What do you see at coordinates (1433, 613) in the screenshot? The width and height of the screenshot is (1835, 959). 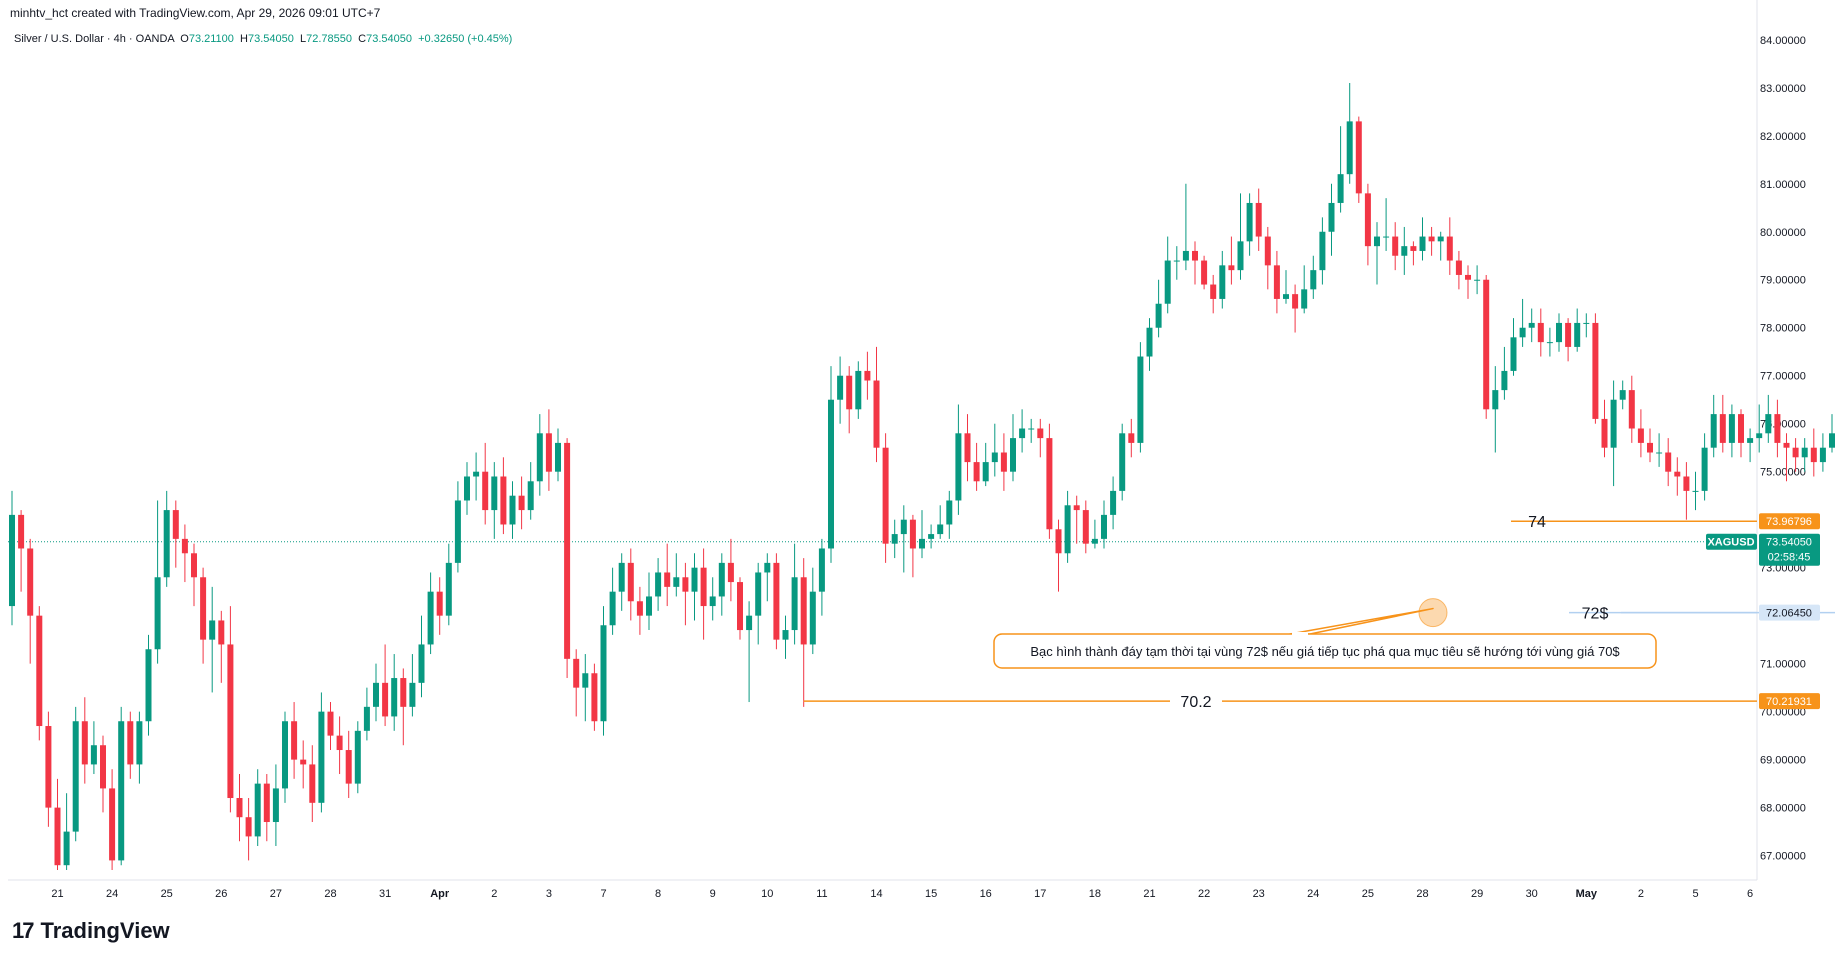 I see `annotation-target-circle` at bounding box center [1433, 613].